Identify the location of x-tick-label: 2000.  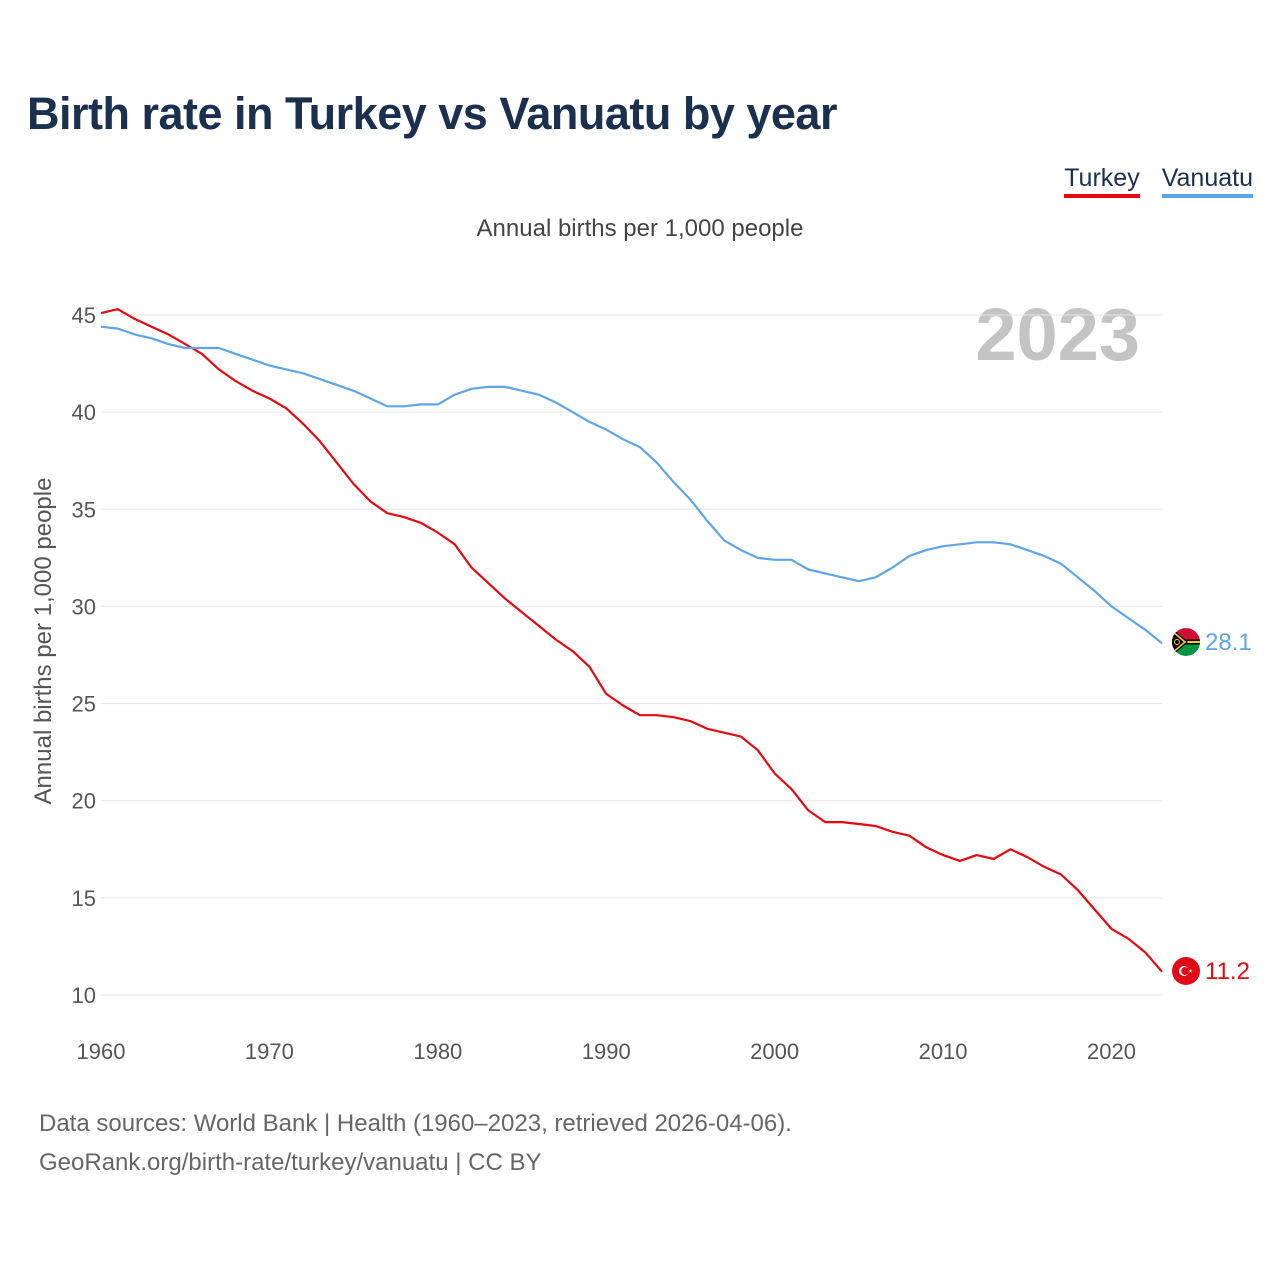
(774, 1051).